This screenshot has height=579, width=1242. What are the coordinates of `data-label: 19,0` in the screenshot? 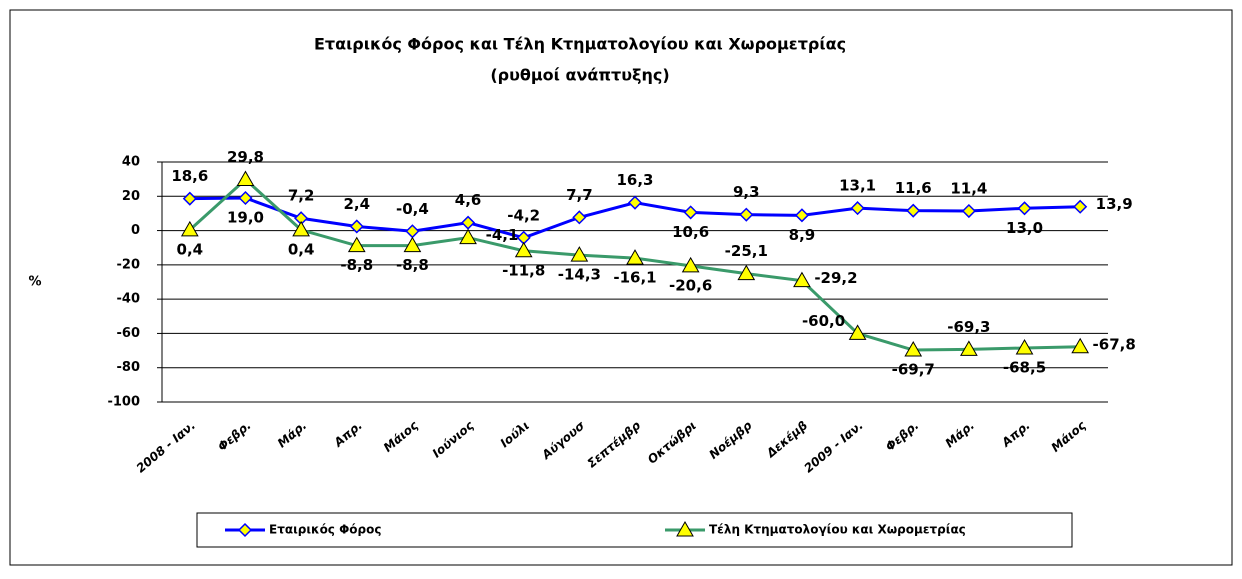 It's located at (245, 218).